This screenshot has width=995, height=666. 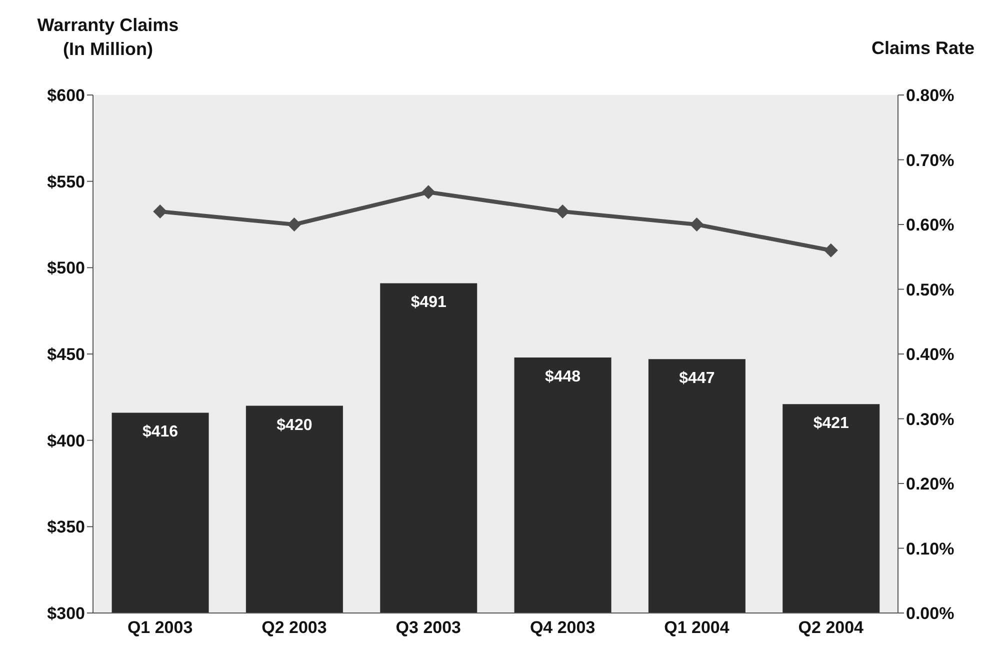 I want to click on y-tick-label: $500, so click(x=66, y=268).